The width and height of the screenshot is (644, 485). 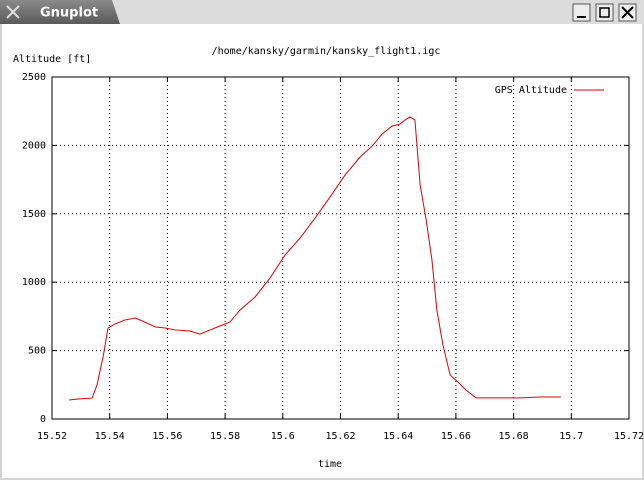 What do you see at coordinates (456, 436) in the screenshot?
I see `x-tick-label: 15.66` at bounding box center [456, 436].